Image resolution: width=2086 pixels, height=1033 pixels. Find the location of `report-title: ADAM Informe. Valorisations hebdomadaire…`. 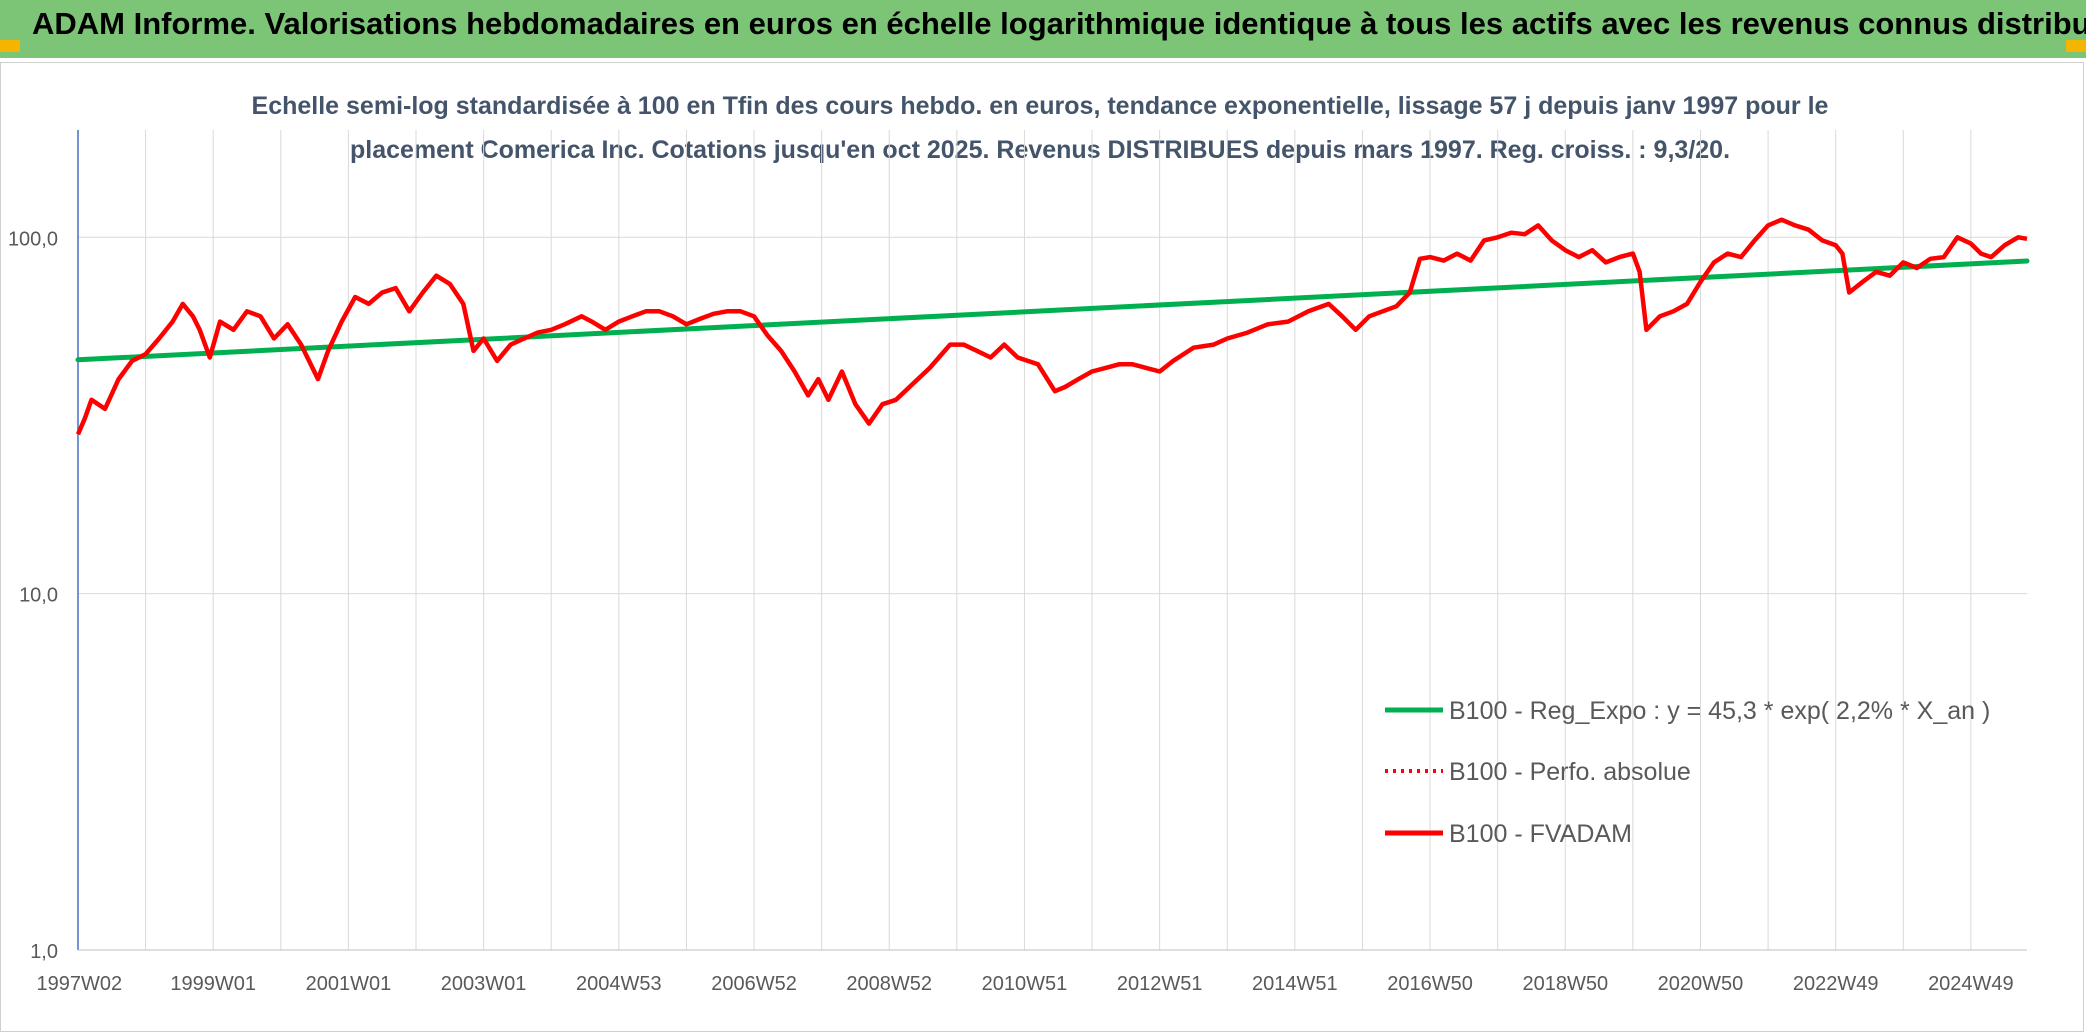

report-title: ADAM Informe. Valorisations hebdomadaire… is located at coordinates (1059, 23).